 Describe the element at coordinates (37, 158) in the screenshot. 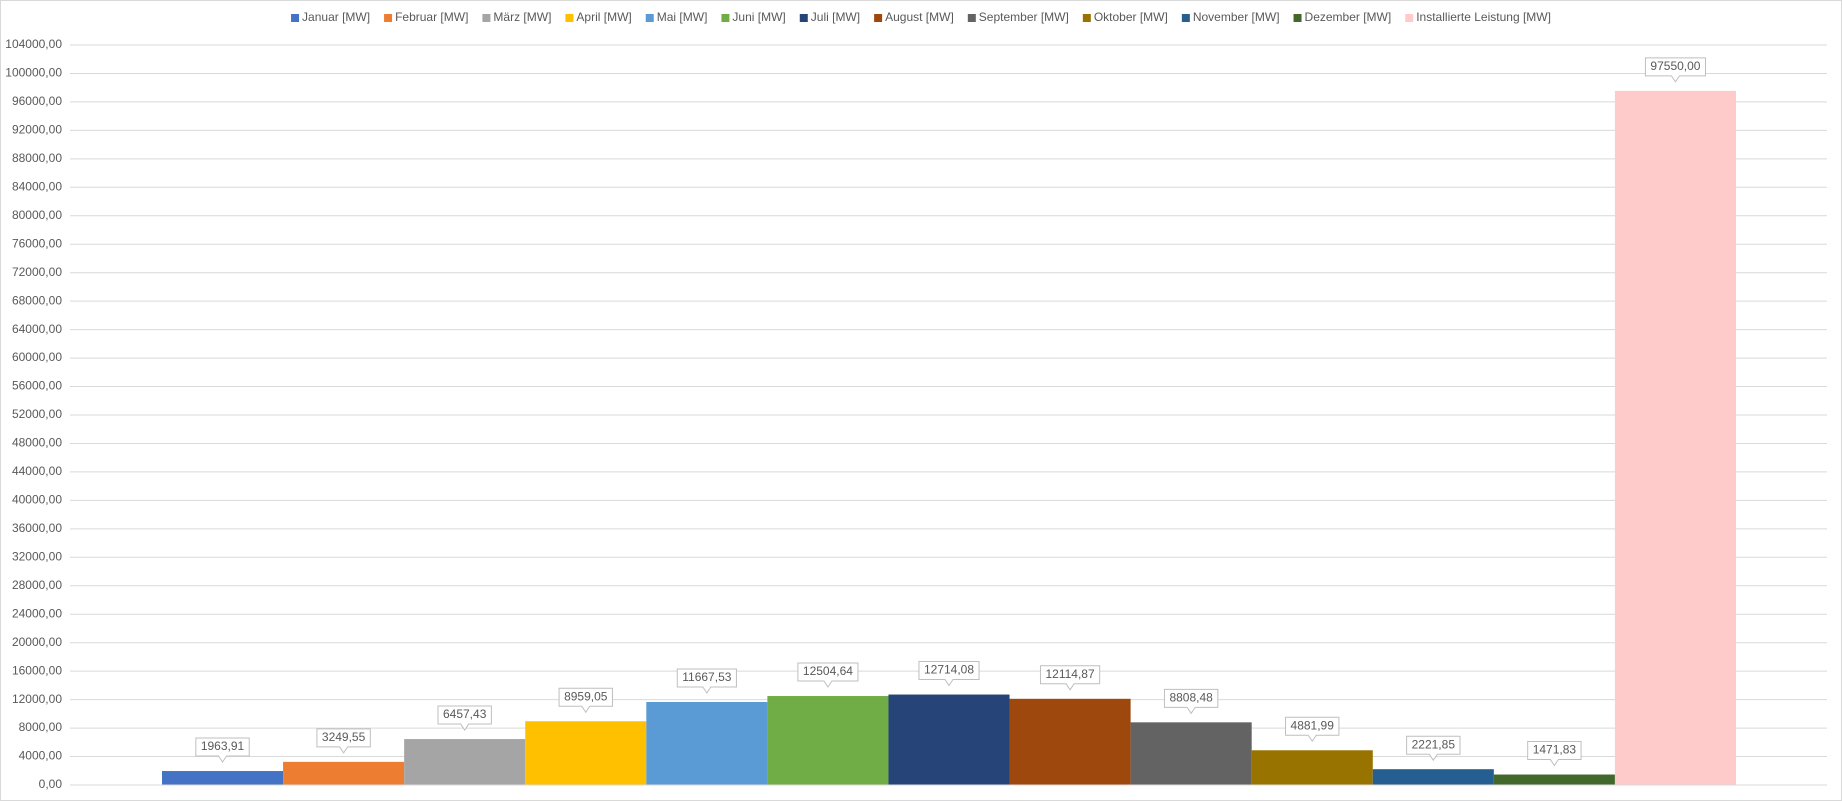

I see `y-tick-label: 88000,00` at that location.